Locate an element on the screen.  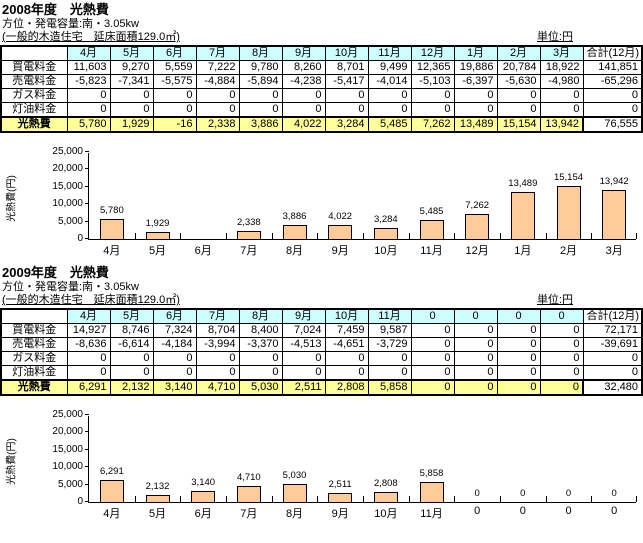
x-tick-label: 0 is located at coordinates (522, 511).